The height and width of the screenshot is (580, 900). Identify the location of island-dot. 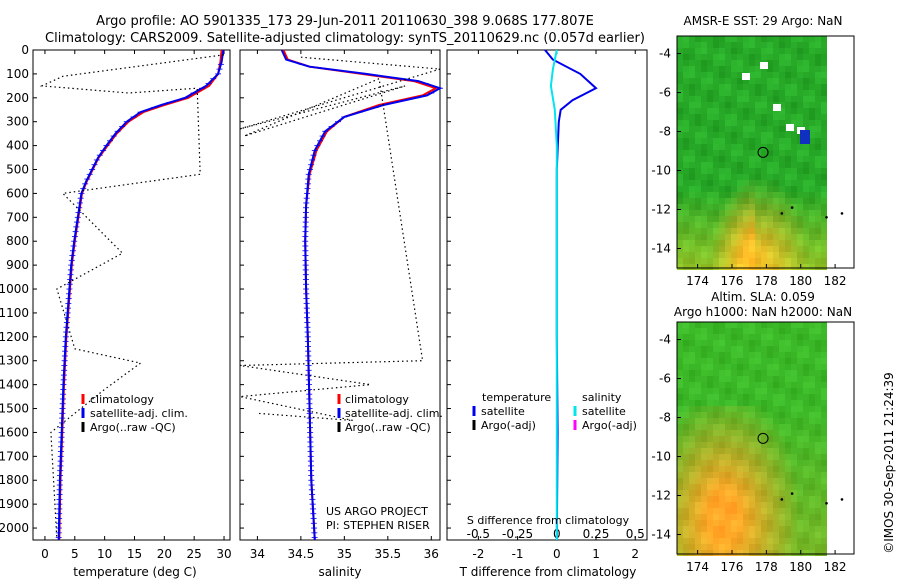
(782, 499).